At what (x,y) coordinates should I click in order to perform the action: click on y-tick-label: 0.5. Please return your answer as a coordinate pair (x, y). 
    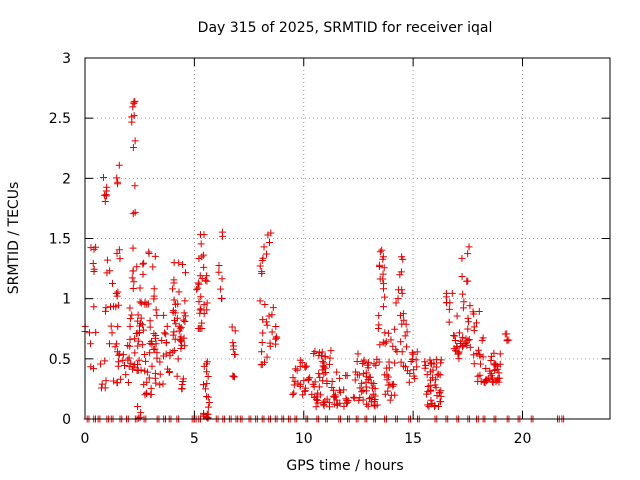
    Looking at the image, I should click on (60, 360).